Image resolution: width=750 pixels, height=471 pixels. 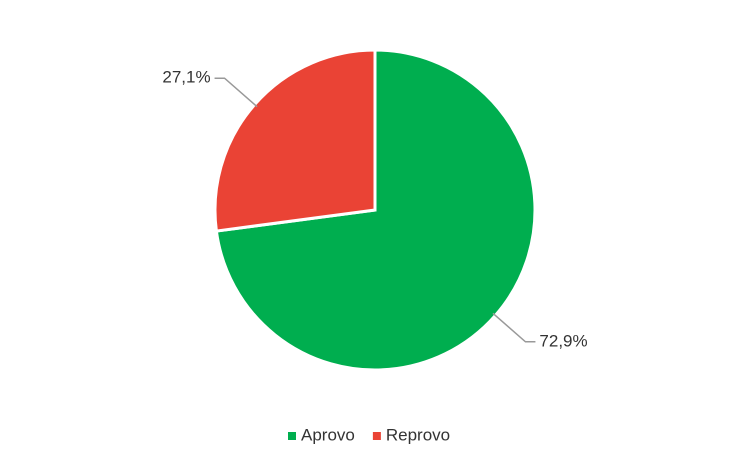 I want to click on data-label: 72,9%, so click(x=563, y=340).